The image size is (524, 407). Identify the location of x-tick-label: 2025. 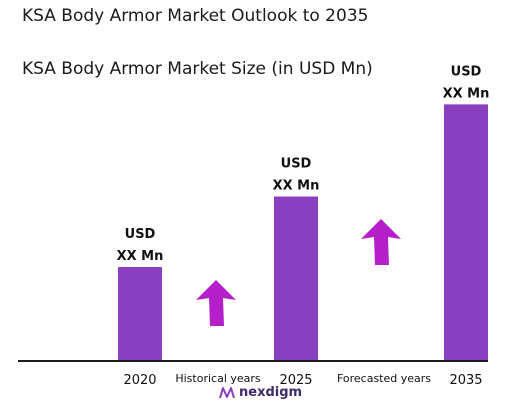
(295, 380).